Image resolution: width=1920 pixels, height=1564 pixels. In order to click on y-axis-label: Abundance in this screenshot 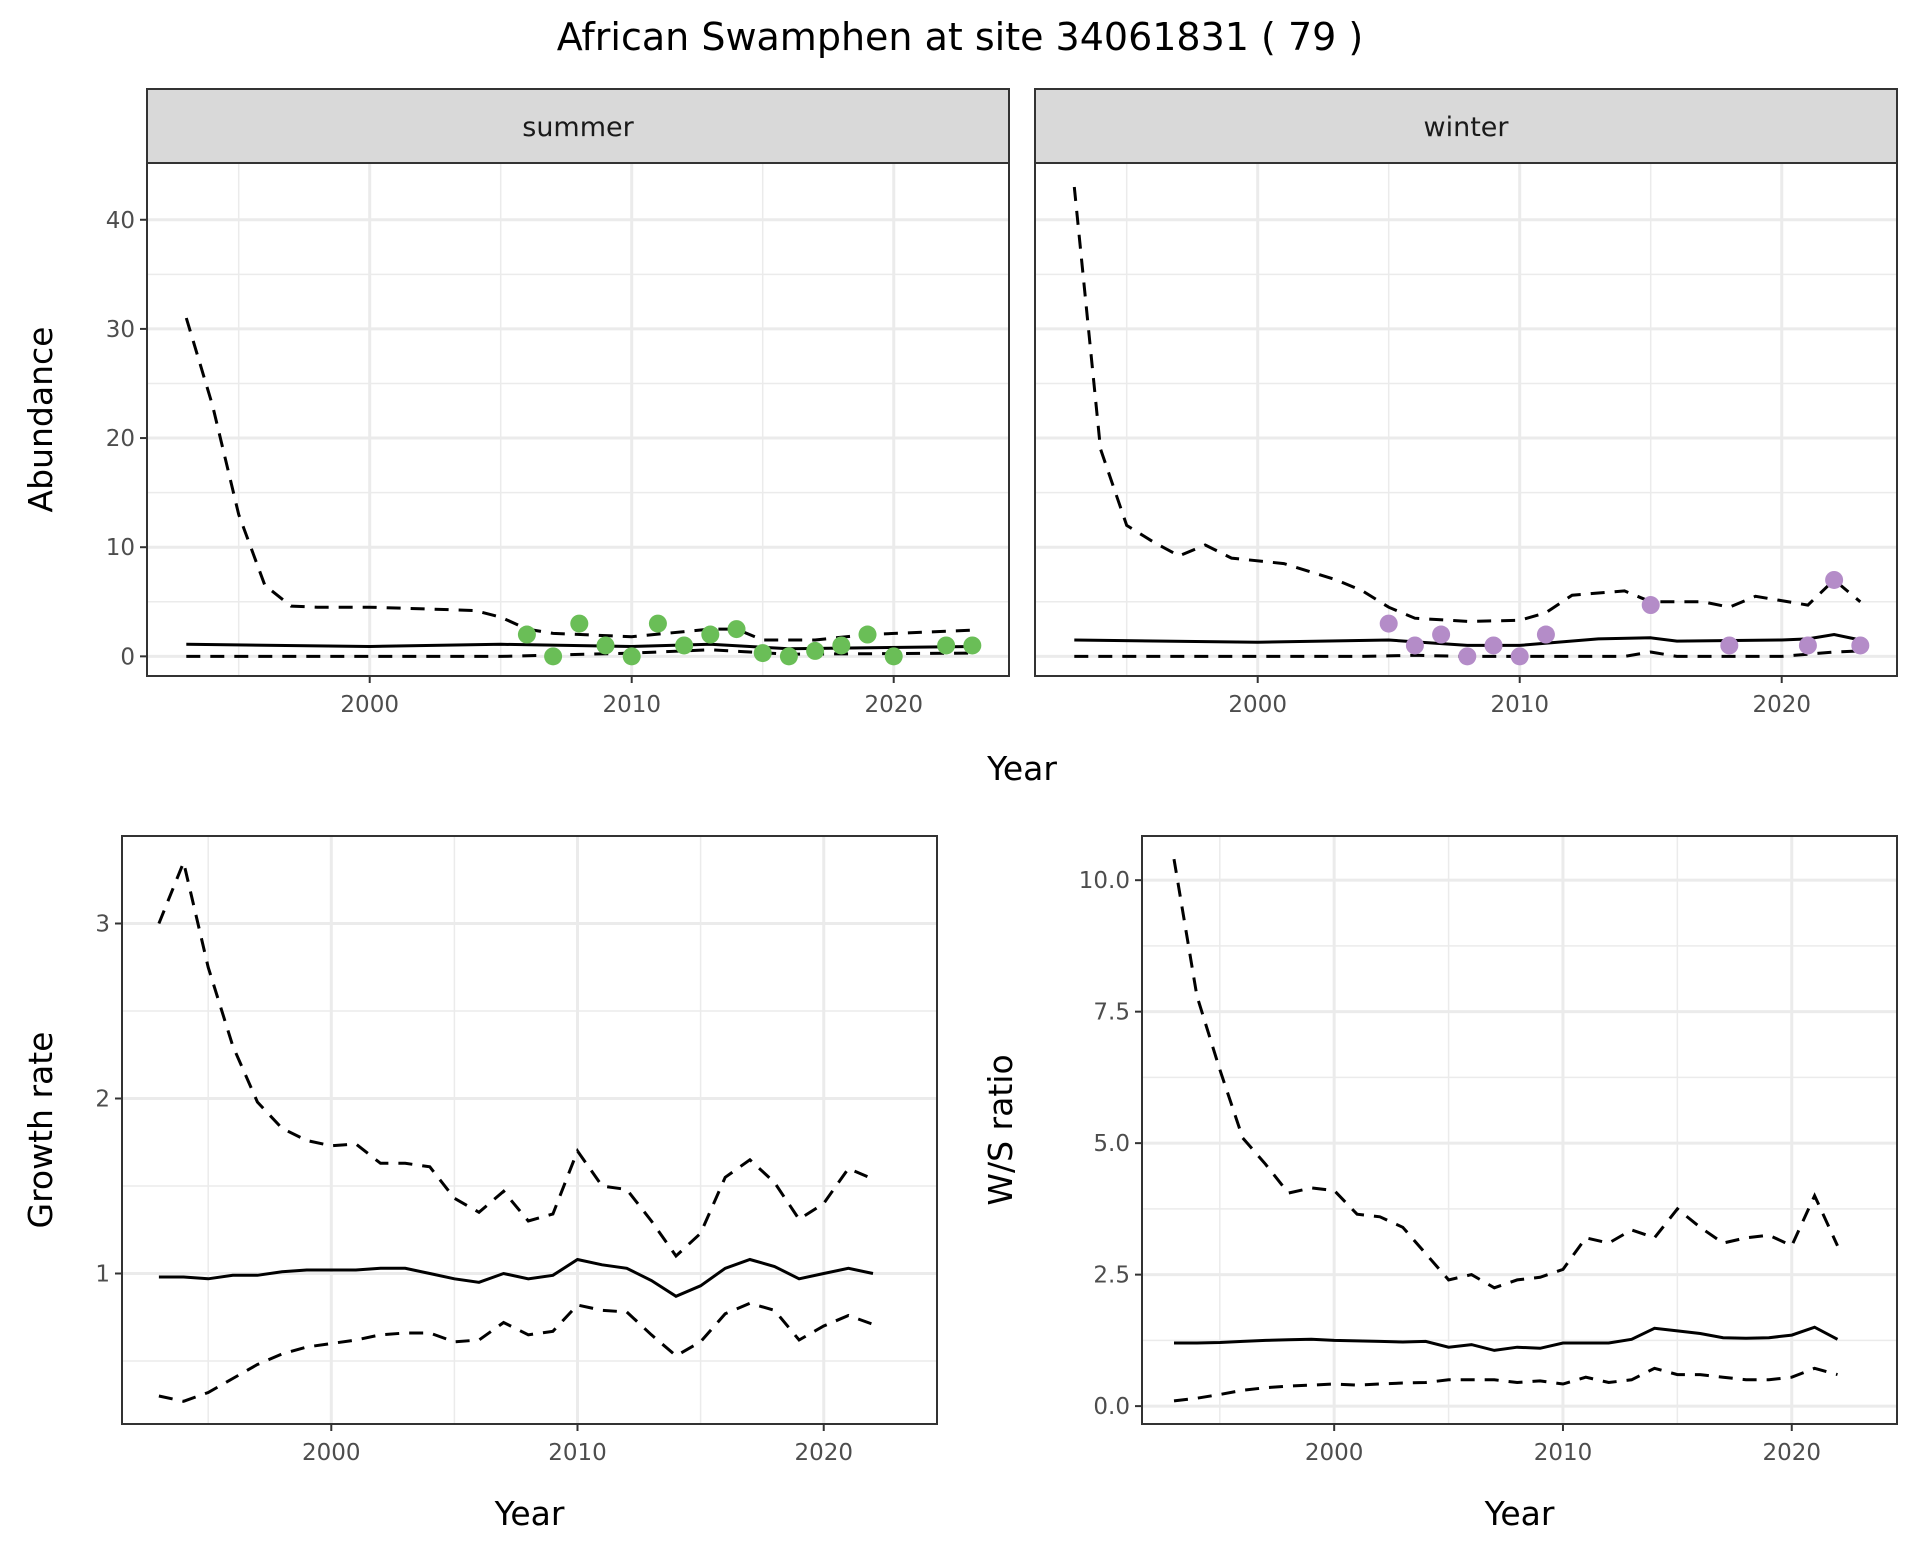, I will do `click(40, 420)`.